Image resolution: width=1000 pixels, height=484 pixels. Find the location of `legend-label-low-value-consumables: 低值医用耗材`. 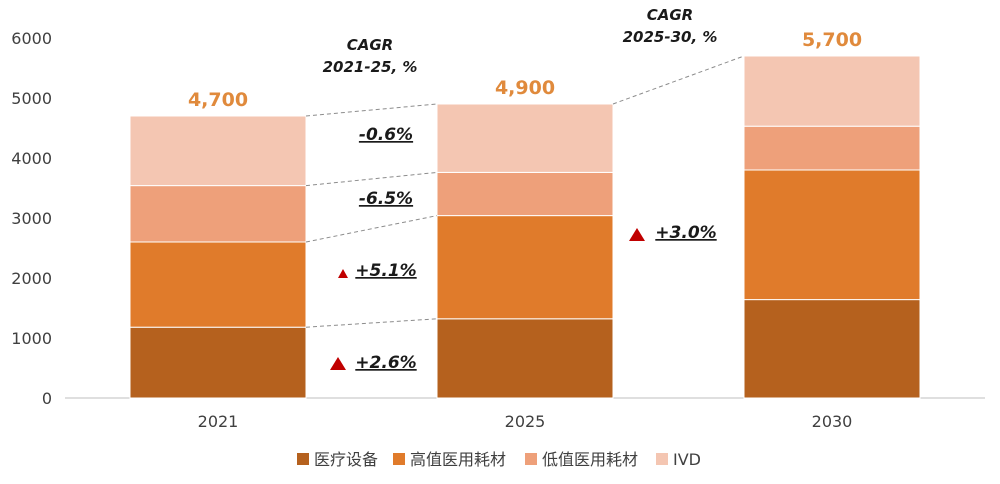

legend-label-low-value-consumables: 低值医用耗材 is located at coordinates (590, 459).